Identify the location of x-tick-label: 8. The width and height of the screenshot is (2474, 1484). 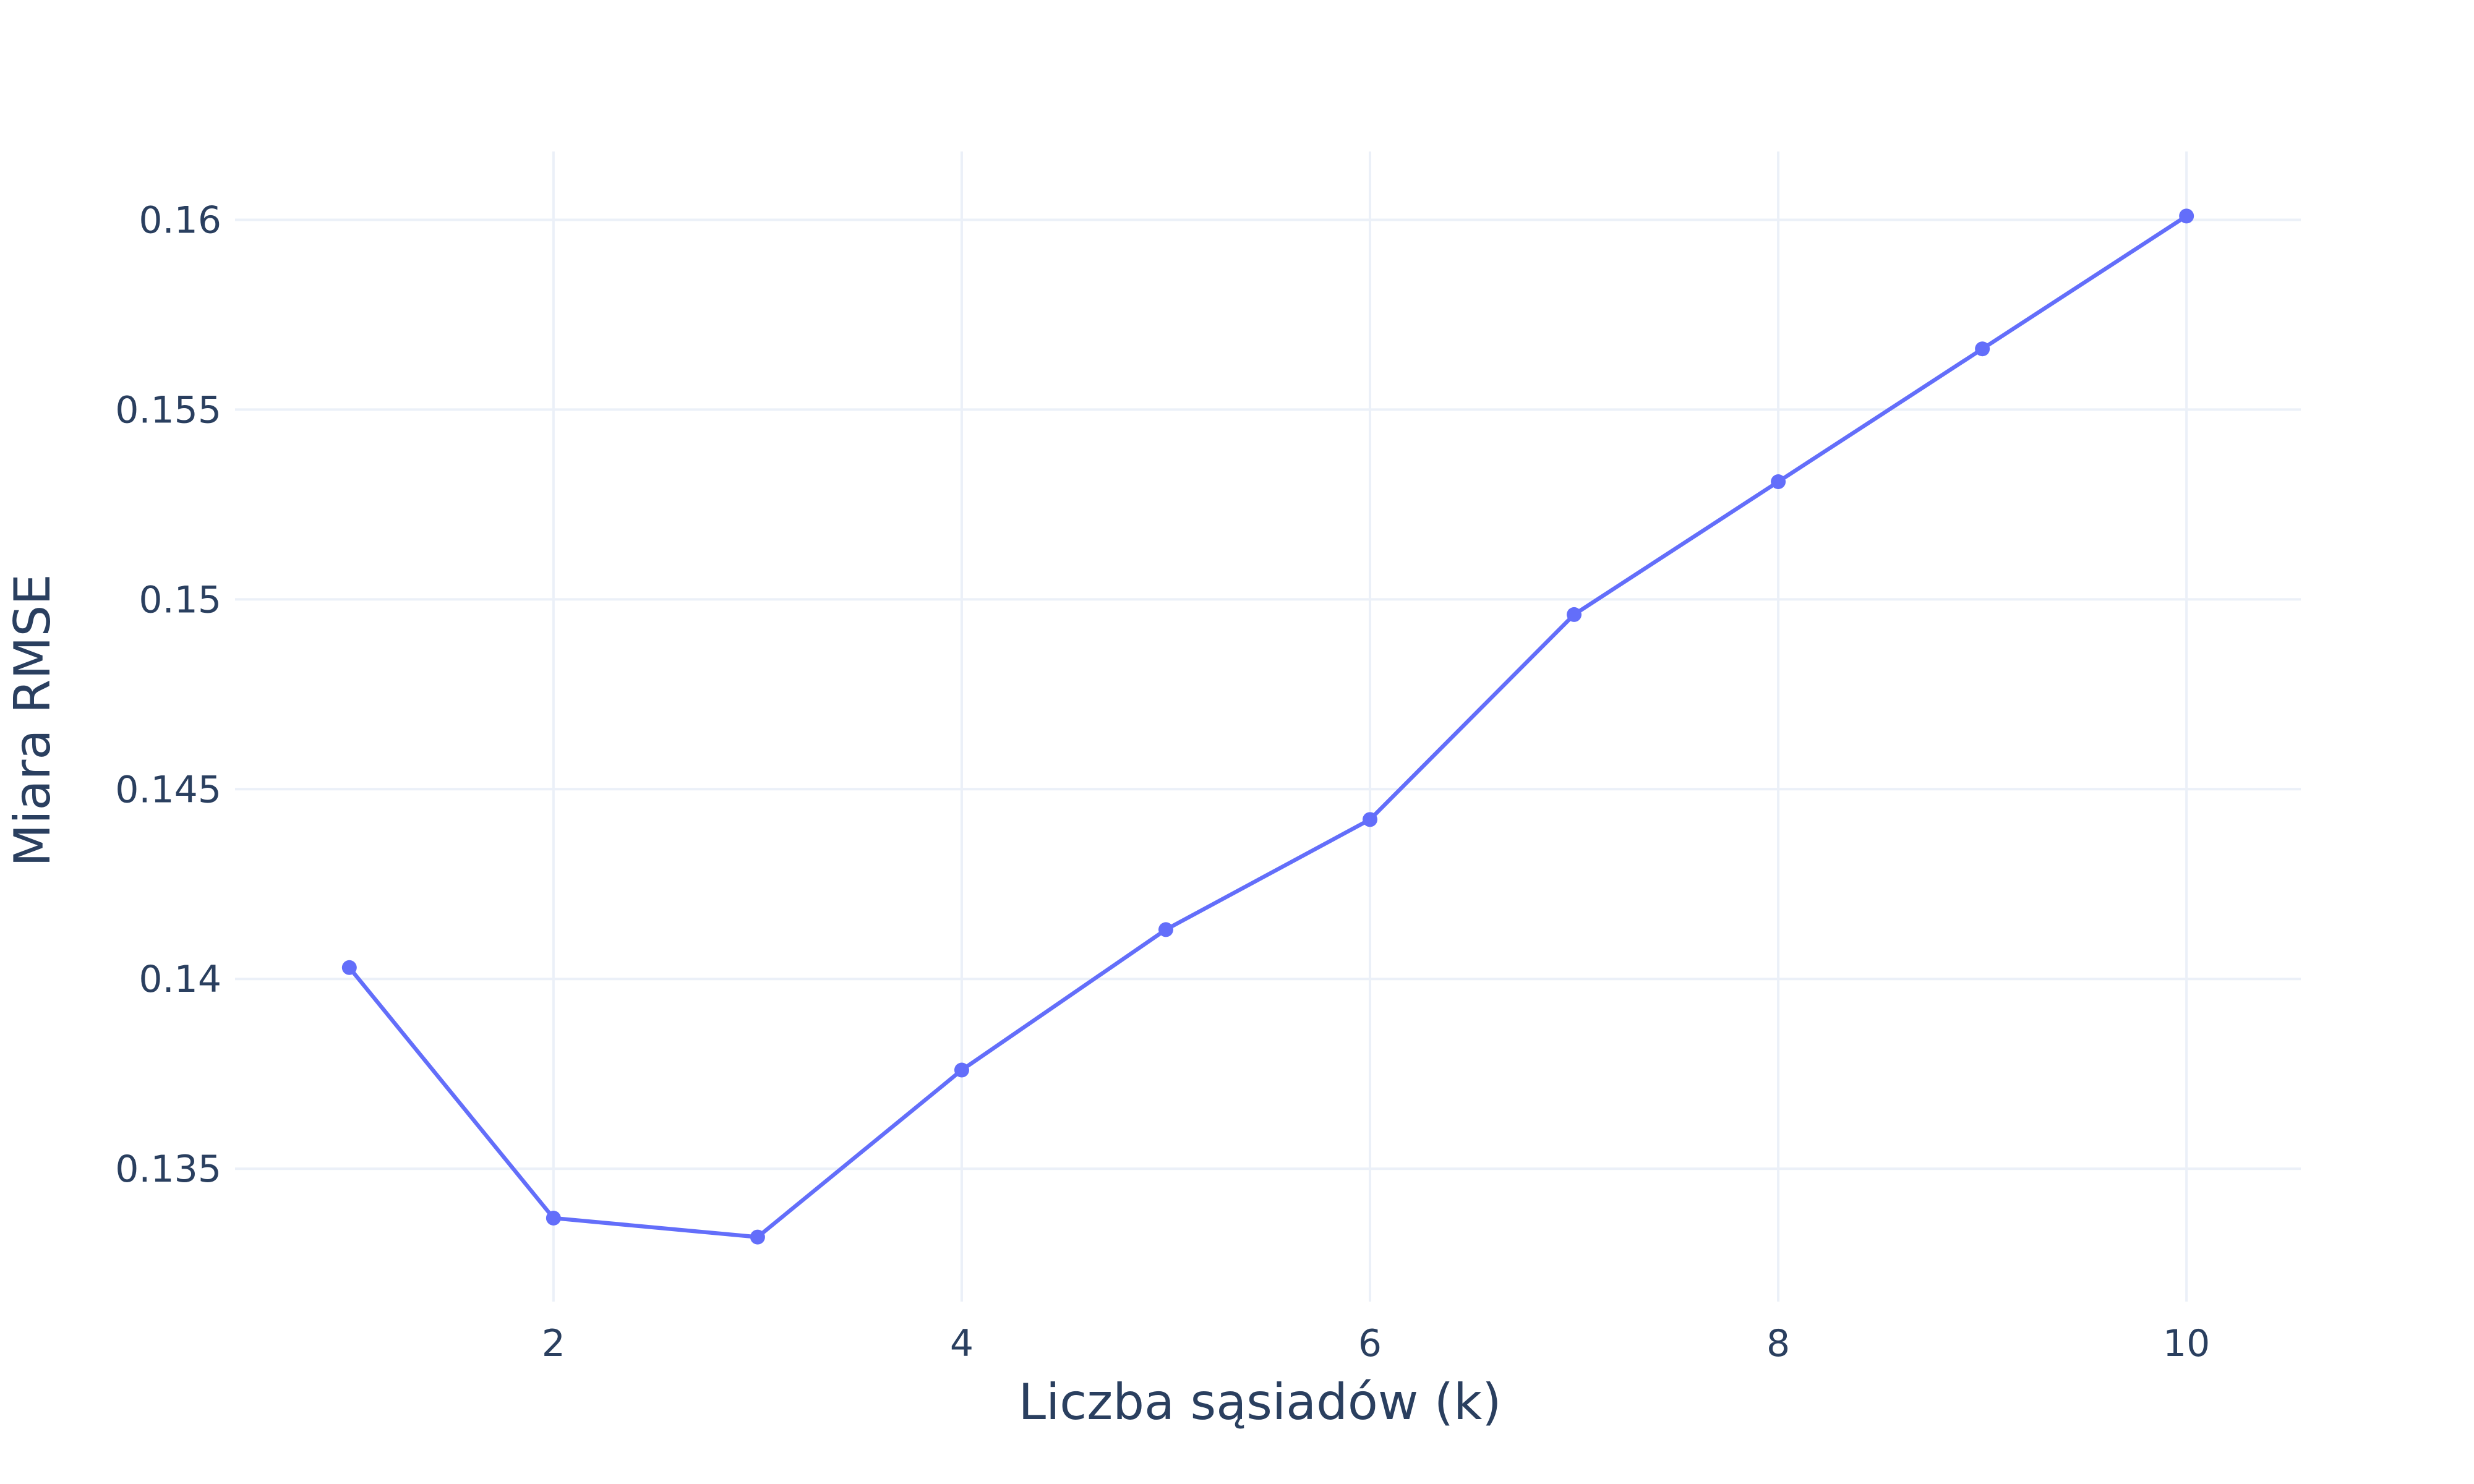
(1778, 1343).